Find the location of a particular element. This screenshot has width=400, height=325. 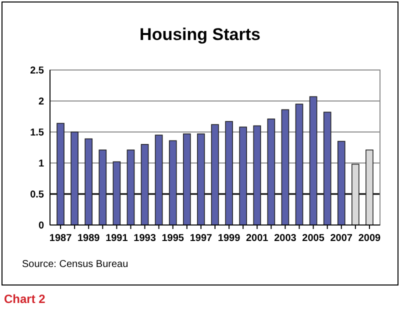

x-tick-label: 2003 is located at coordinates (285, 238).